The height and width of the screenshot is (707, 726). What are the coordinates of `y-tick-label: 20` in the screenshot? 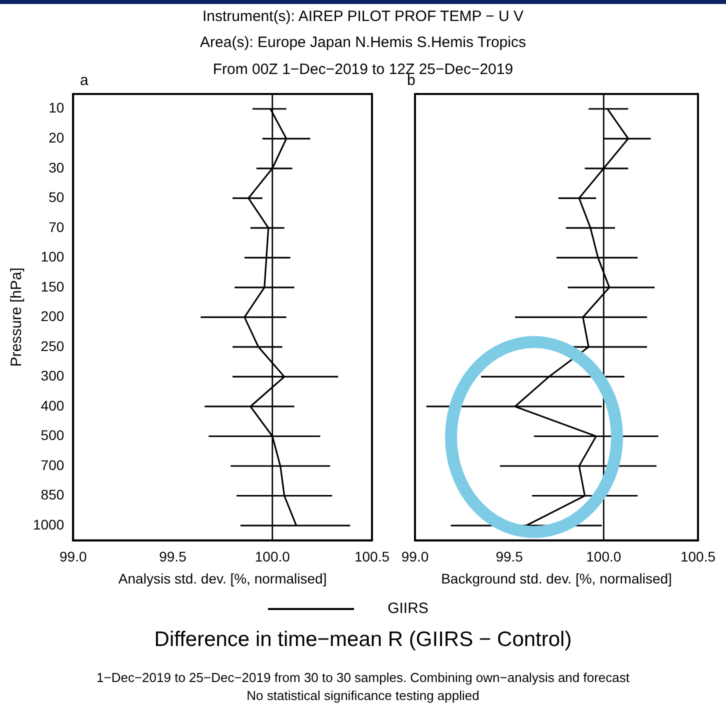 It's located at (56, 138).